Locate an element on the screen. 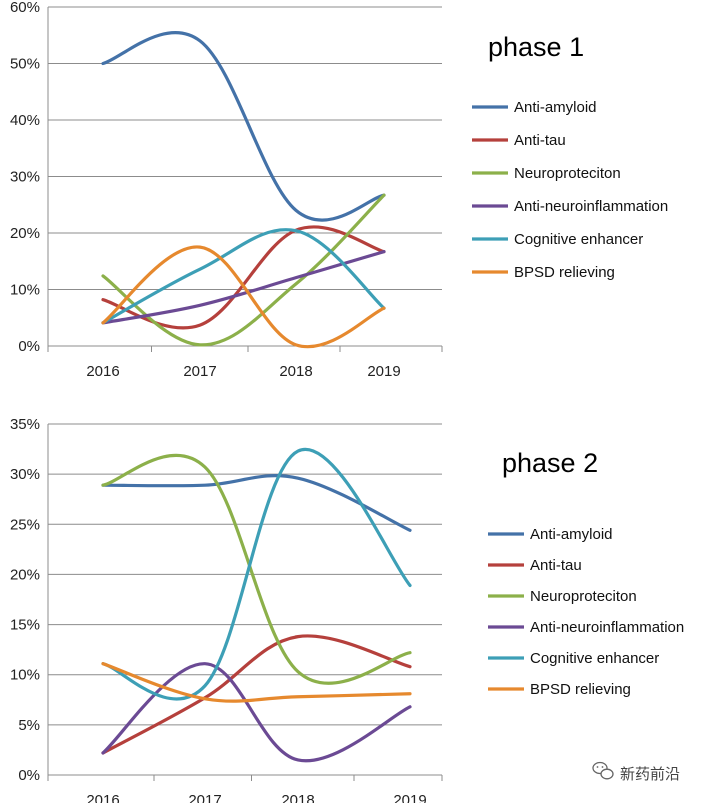 The width and height of the screenshot is (709, 803). y-tick-label: 60% is located at coordinates (25, 8).